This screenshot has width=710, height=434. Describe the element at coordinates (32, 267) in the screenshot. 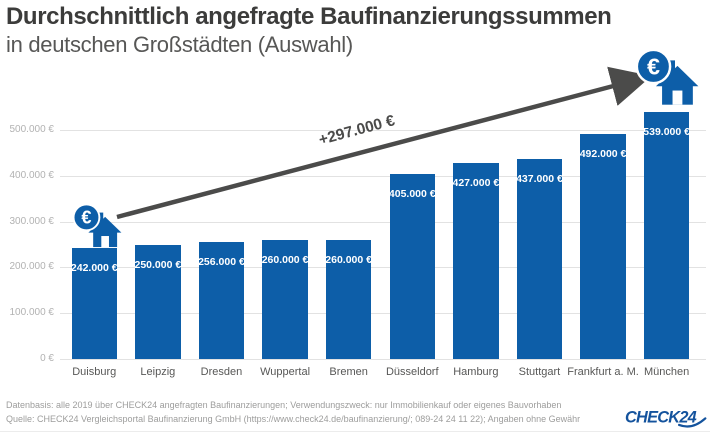

I see `y-axis-tick: 200.000 €` at that location.